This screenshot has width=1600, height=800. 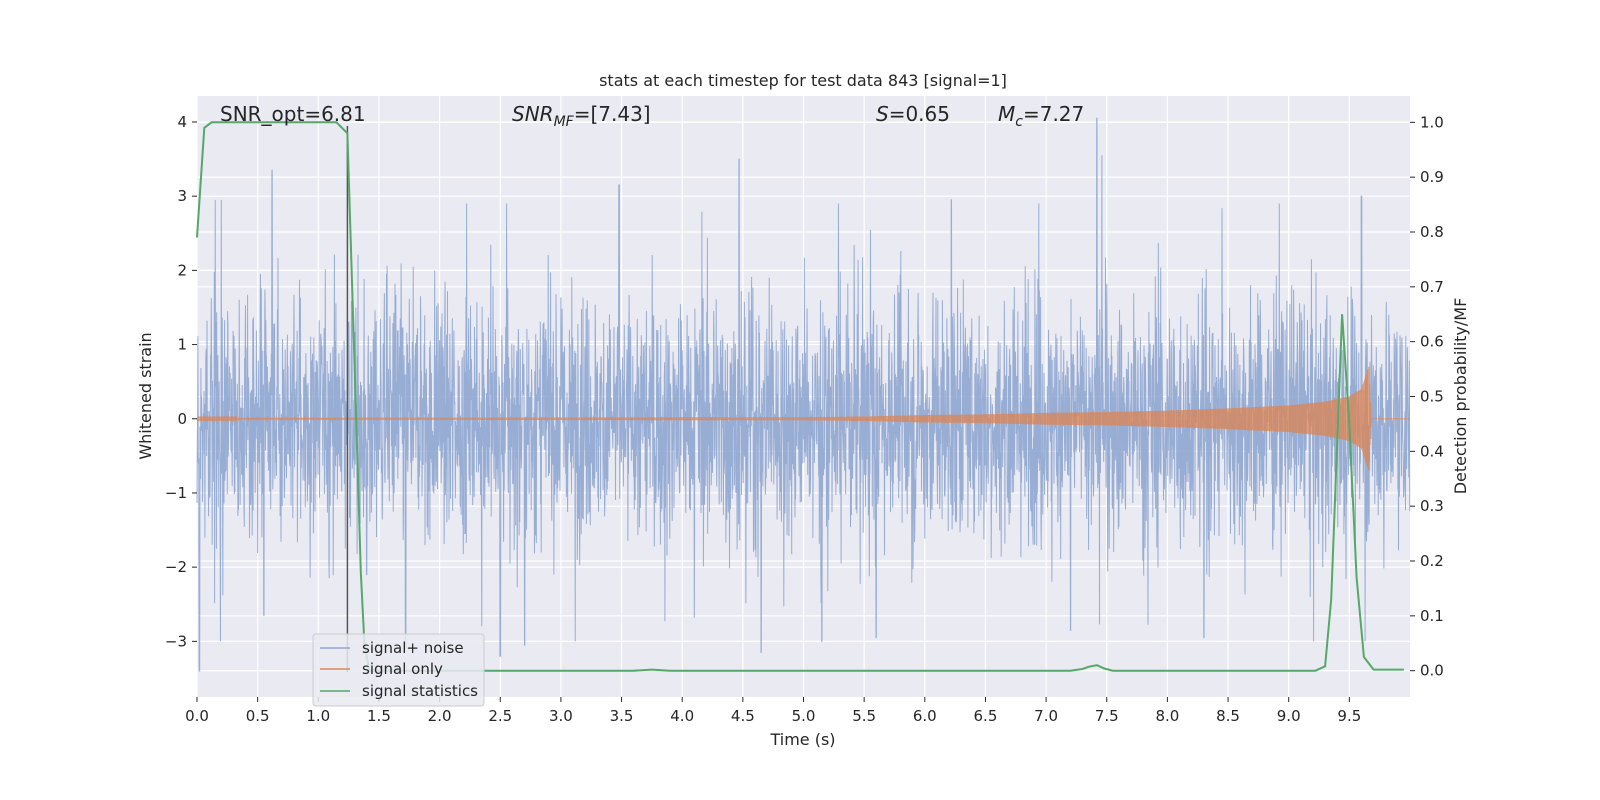 I want to click on x-tick-label: 1.5, so click(x=379, y=716).